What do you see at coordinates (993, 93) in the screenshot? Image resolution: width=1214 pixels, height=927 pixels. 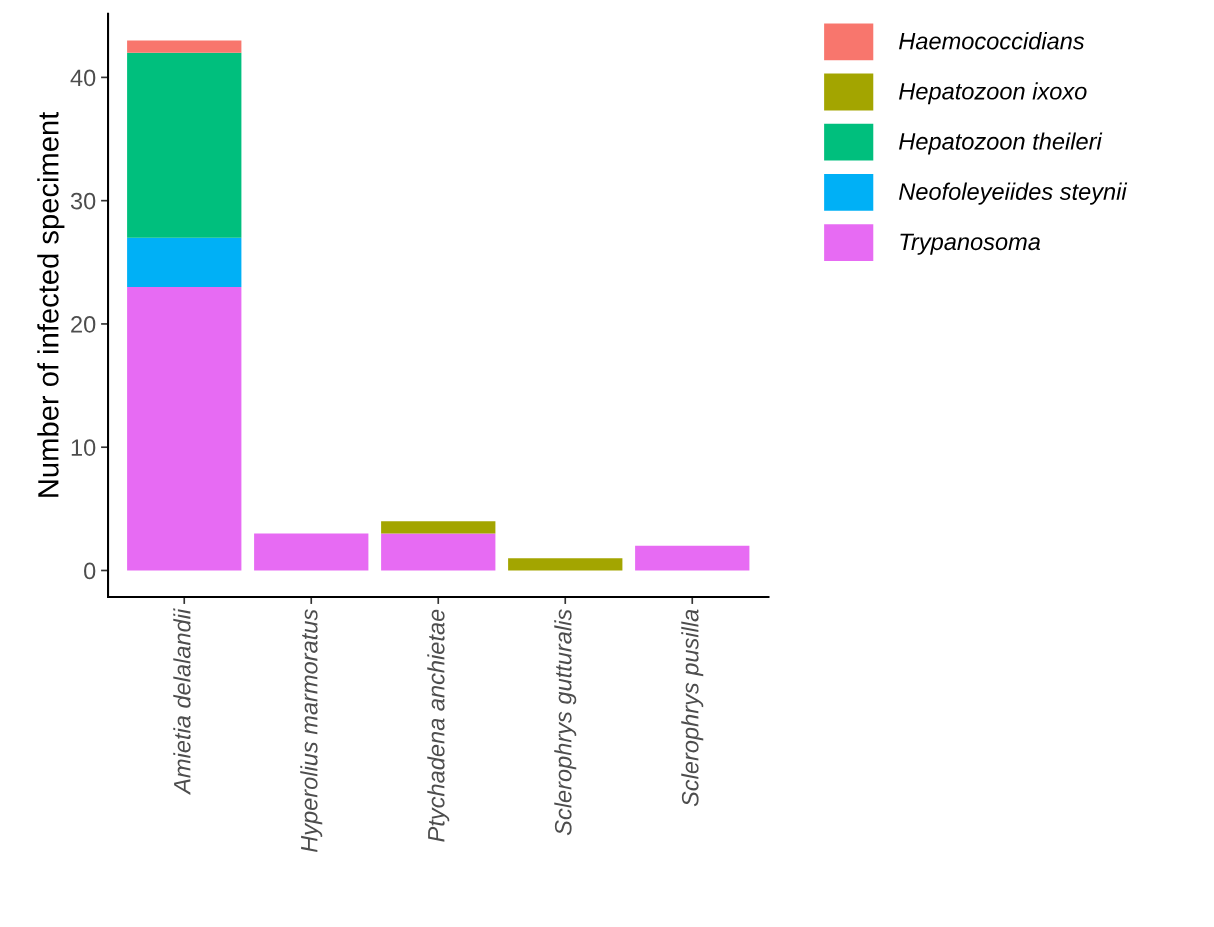 I see `legend-label: Hepatozoon ixoxo` at bounding box center [993, 93].